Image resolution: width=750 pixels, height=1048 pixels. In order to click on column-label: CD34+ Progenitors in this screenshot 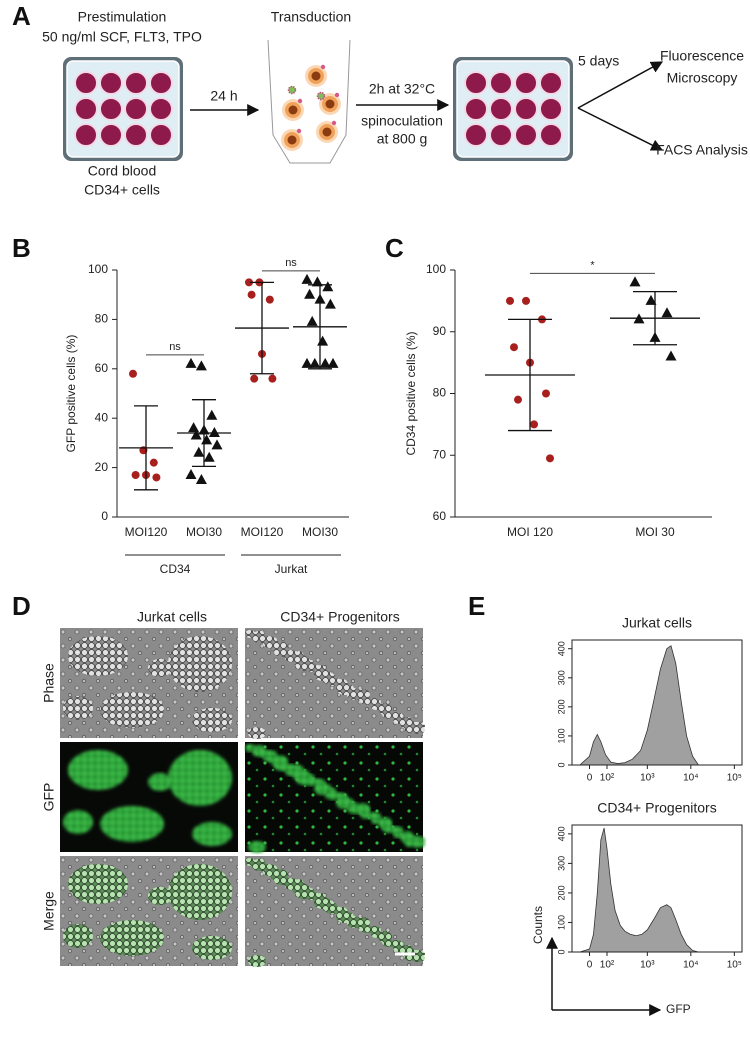, I will do `click(339, 617)`.